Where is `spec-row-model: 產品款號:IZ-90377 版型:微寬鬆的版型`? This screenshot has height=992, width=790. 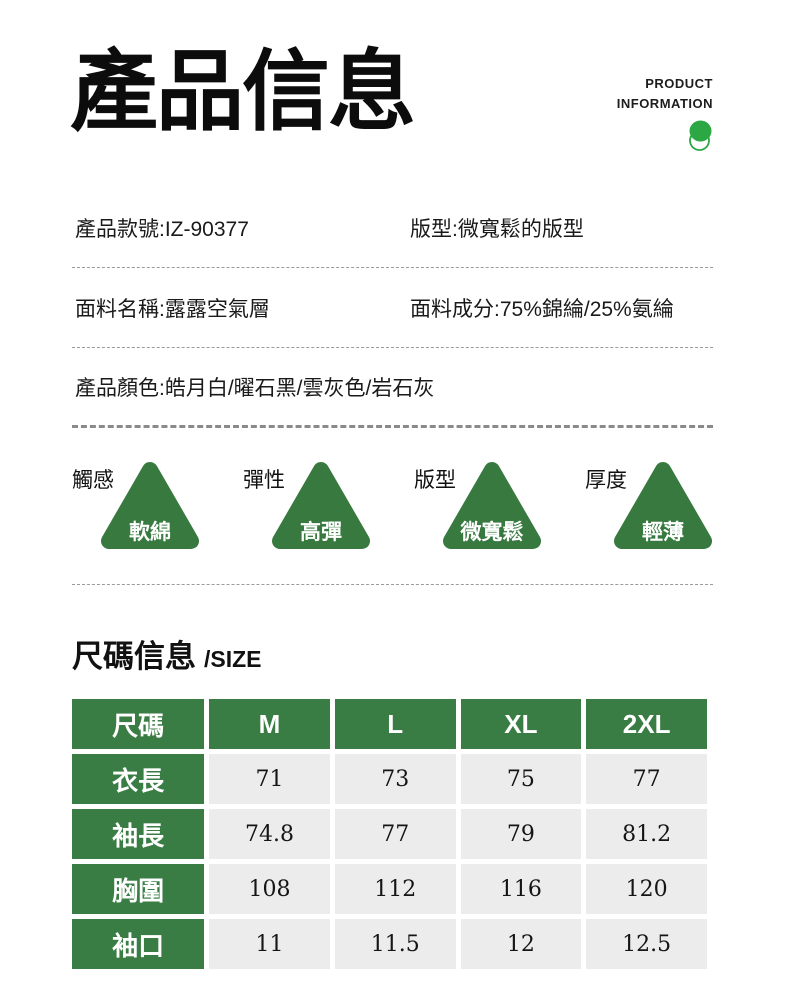
spec-row-model: 產品款號:IZ-90377 版型:微寬鬆的版型 is located at coordinates (392, 228).